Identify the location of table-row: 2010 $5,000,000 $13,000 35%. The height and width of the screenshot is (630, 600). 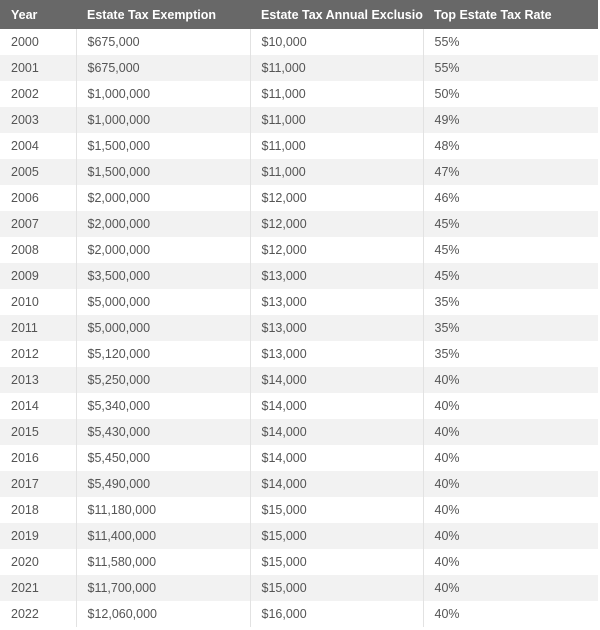
(299, 302).